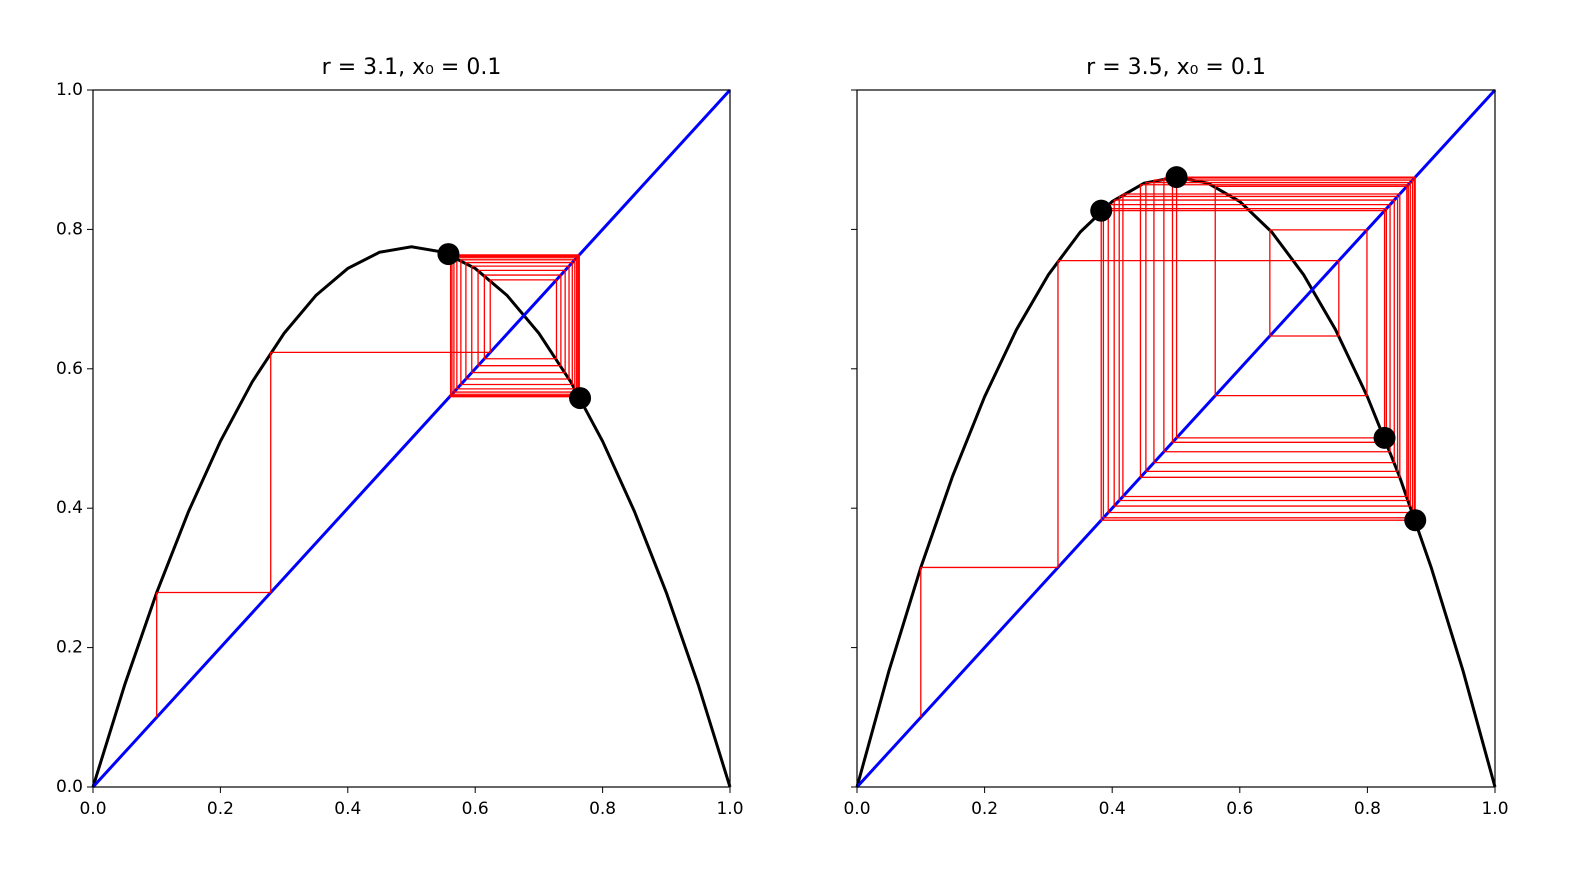 The height and width of the screenshot is (890, 1596). What do you see at coordinates (69, 508) in the screenshot?
I see `y-tick-label: 0.4` at bounding box center [69, 508].